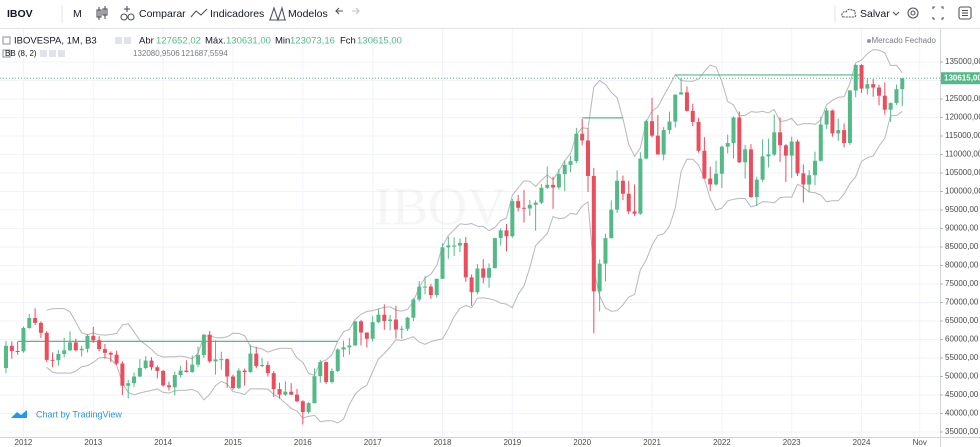 This screenshot has height=447, width=980. What do you see at coordinates (20, 14) in the screenshot?
I see `symbol-button: IBOV` at bounding box center [20, 14].